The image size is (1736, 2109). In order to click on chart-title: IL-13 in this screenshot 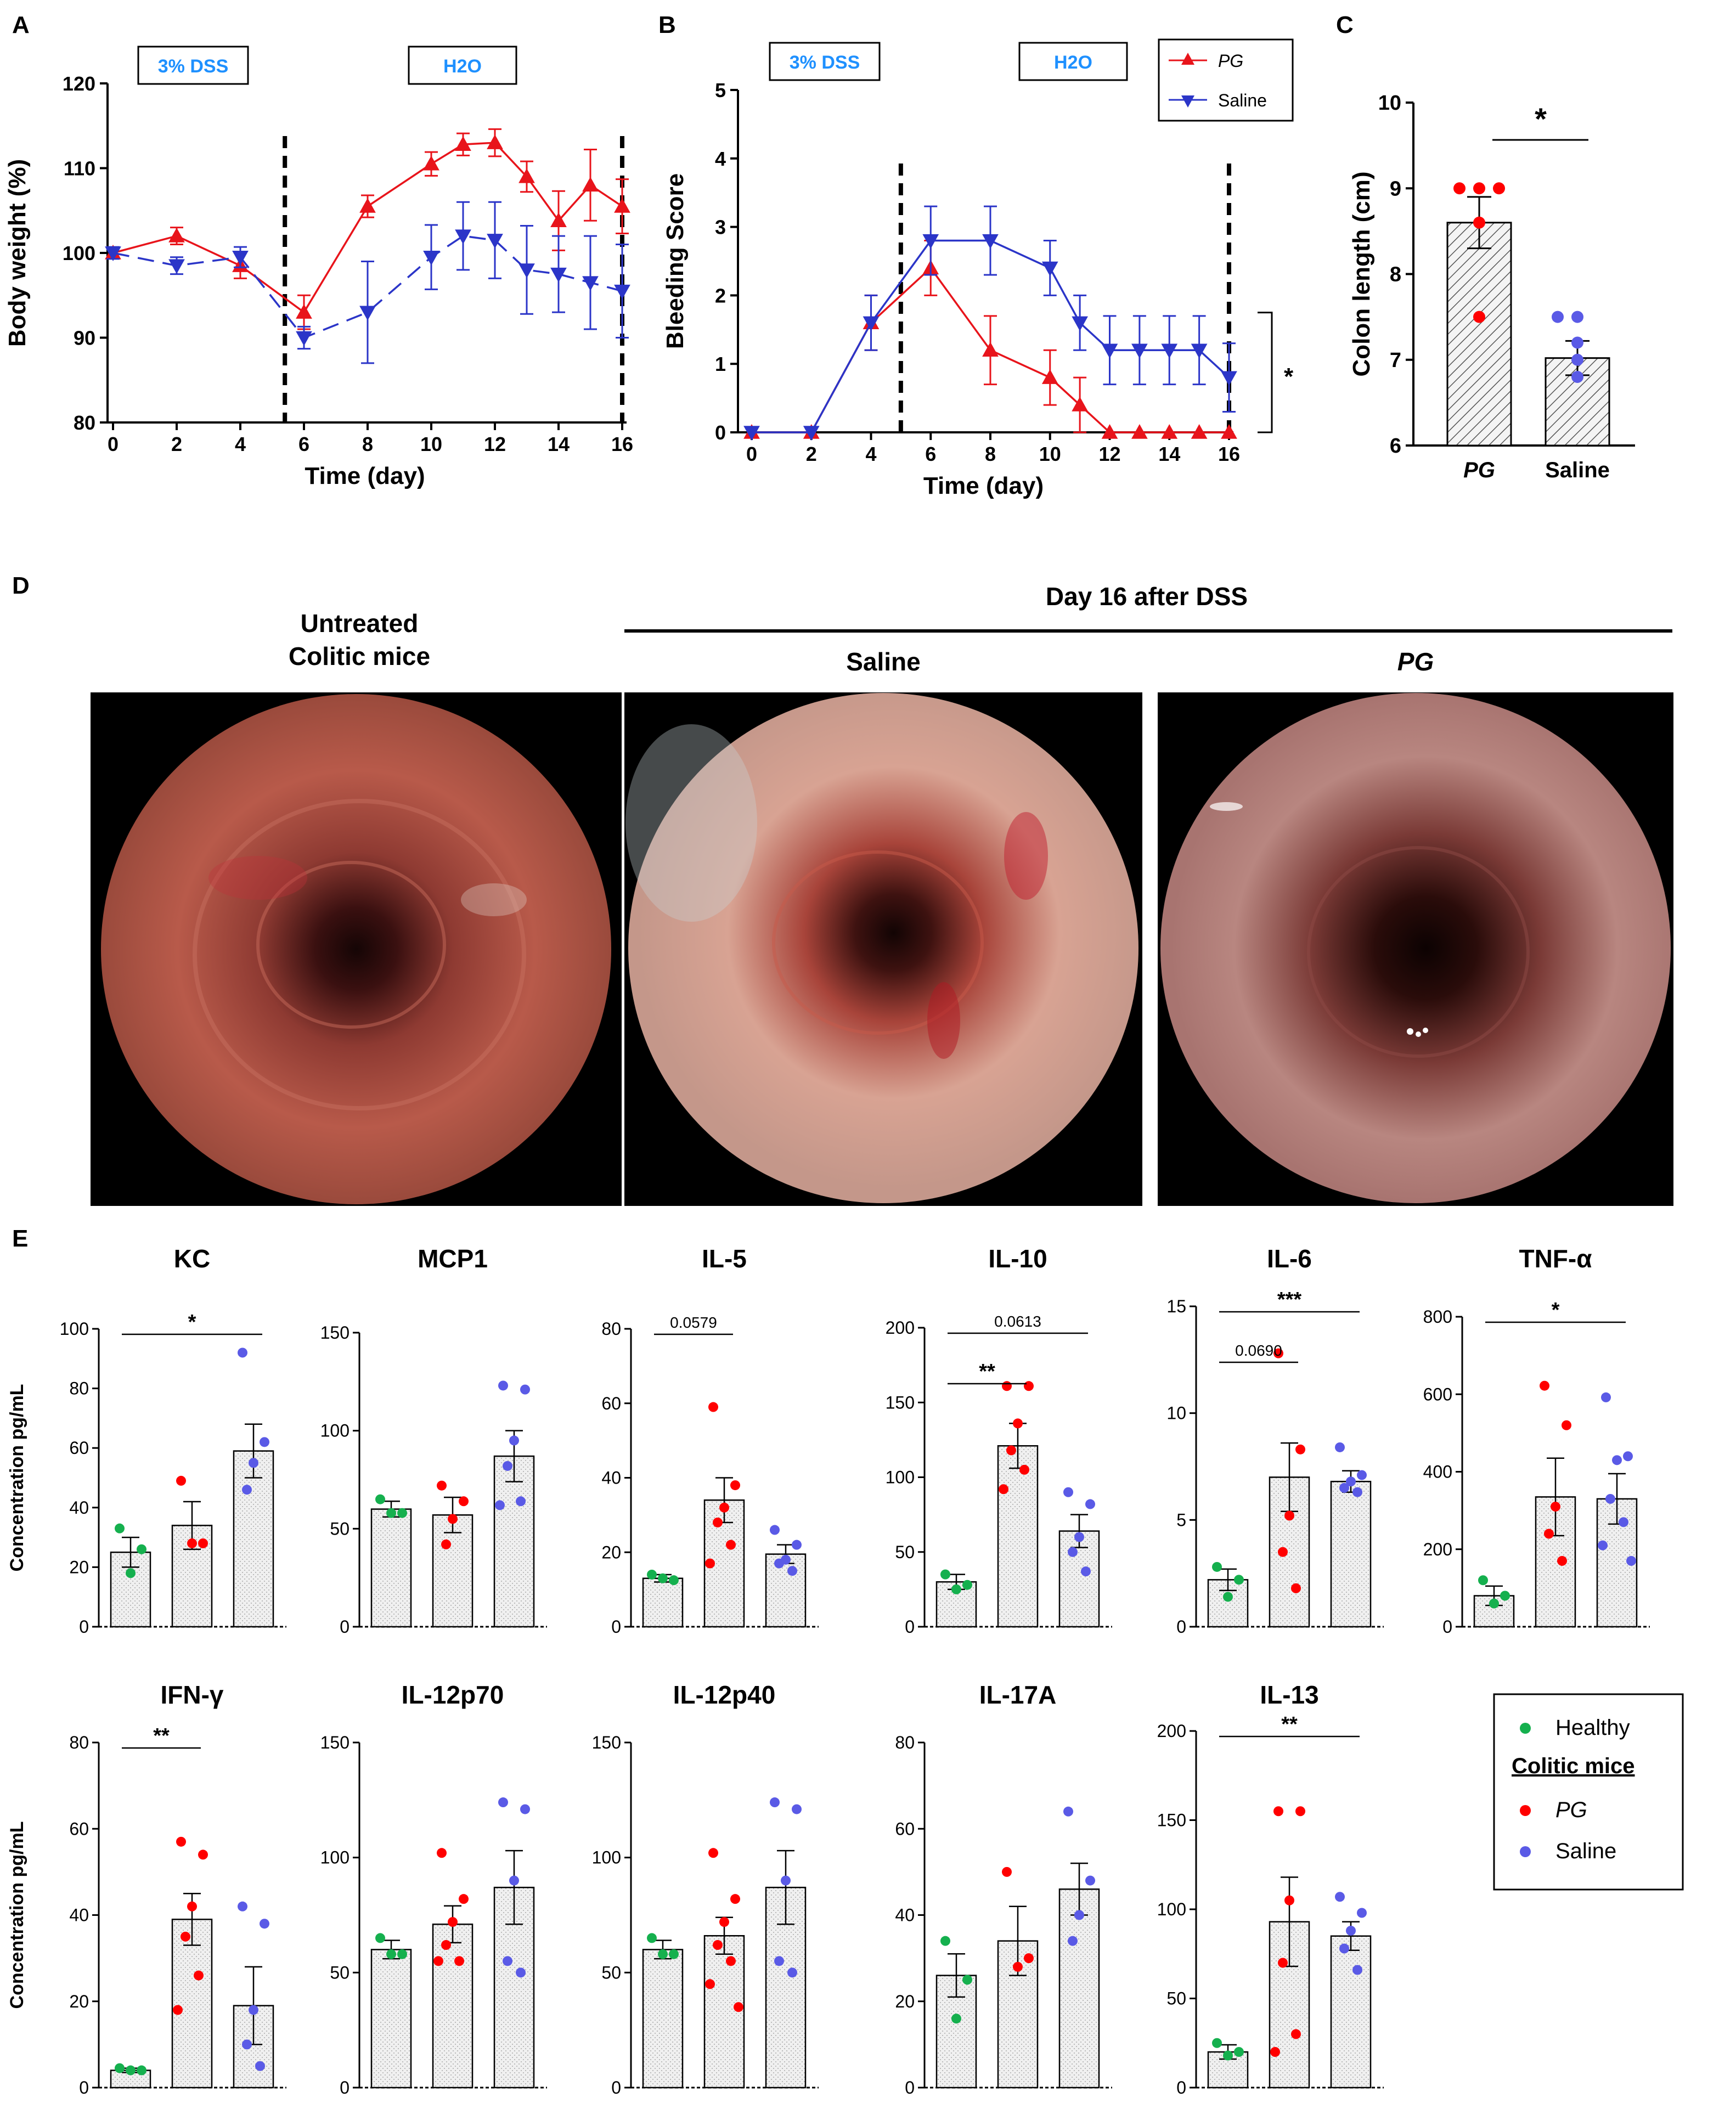, I will do `click(1289, 1695)`.